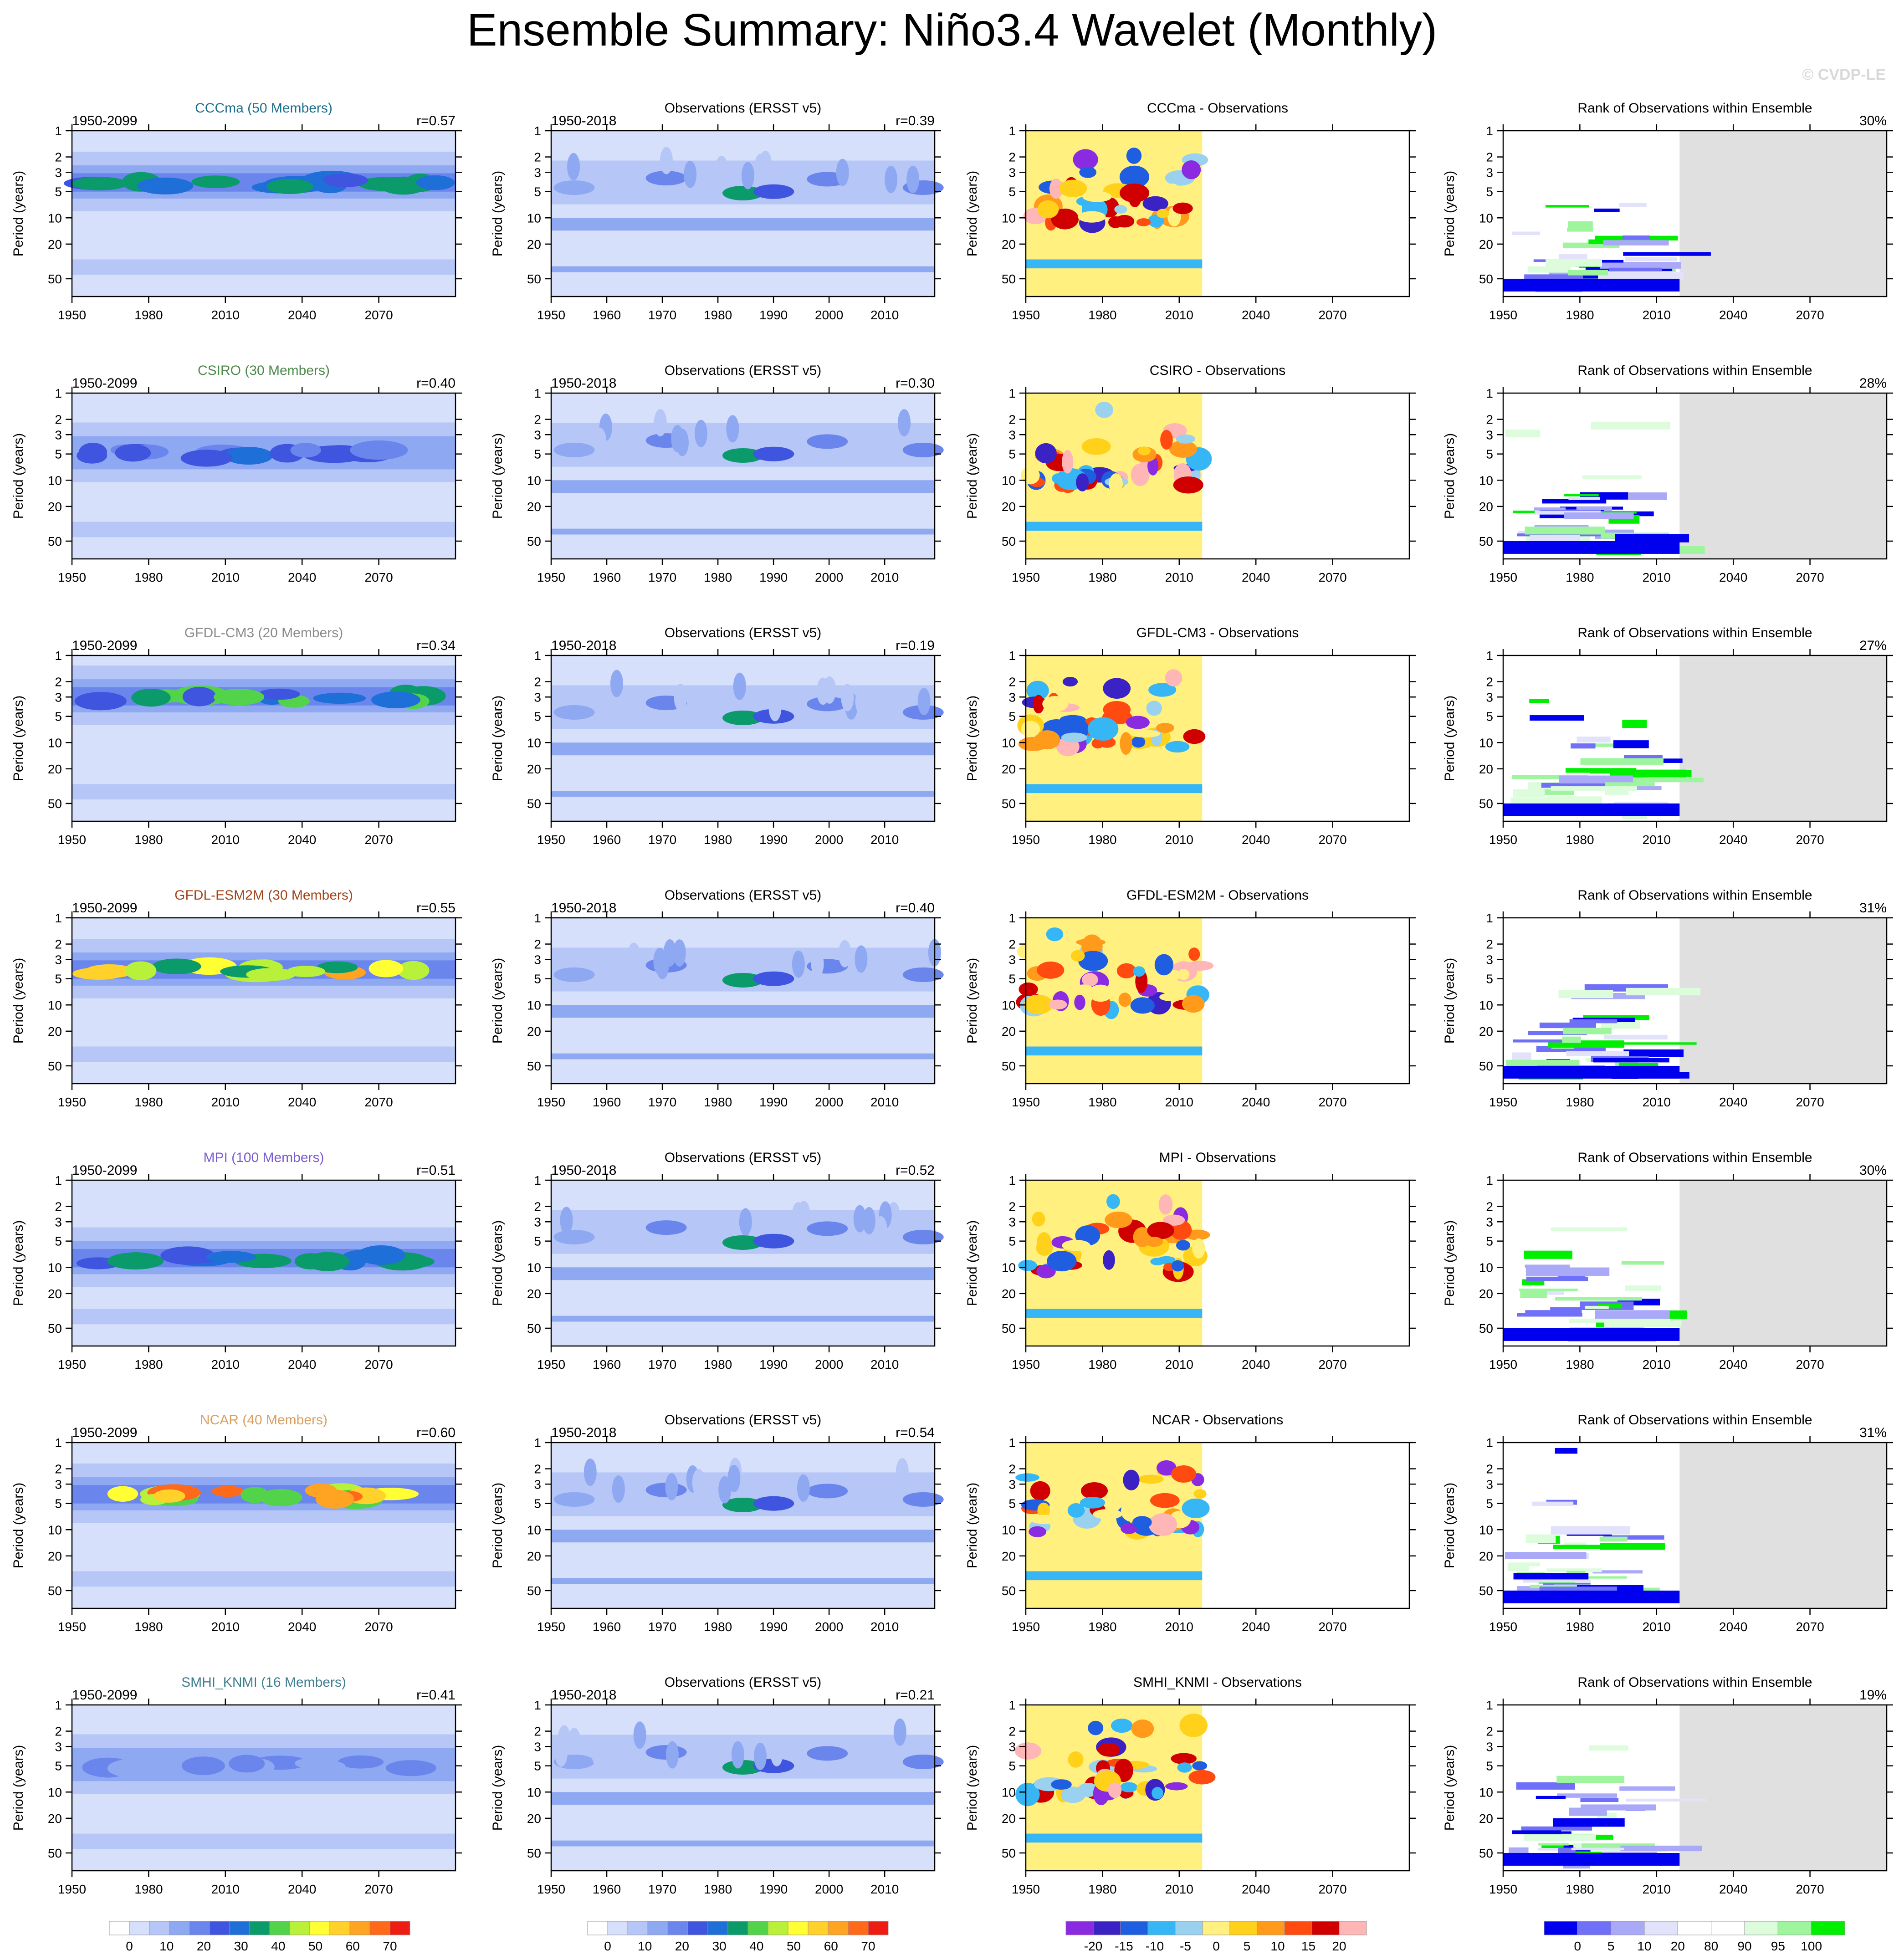  I want to click on x-tick-label: 2000, so click(829, 840).